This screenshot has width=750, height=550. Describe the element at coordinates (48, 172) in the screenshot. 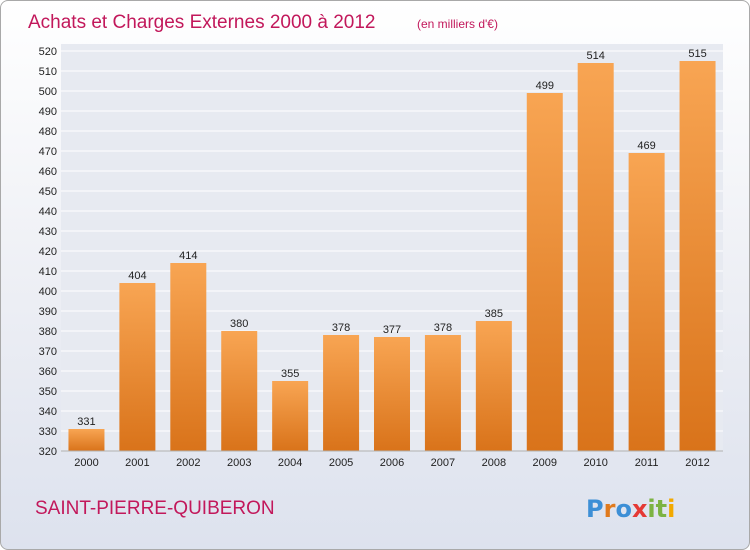

I see `y-tick-label: 460` at that location.